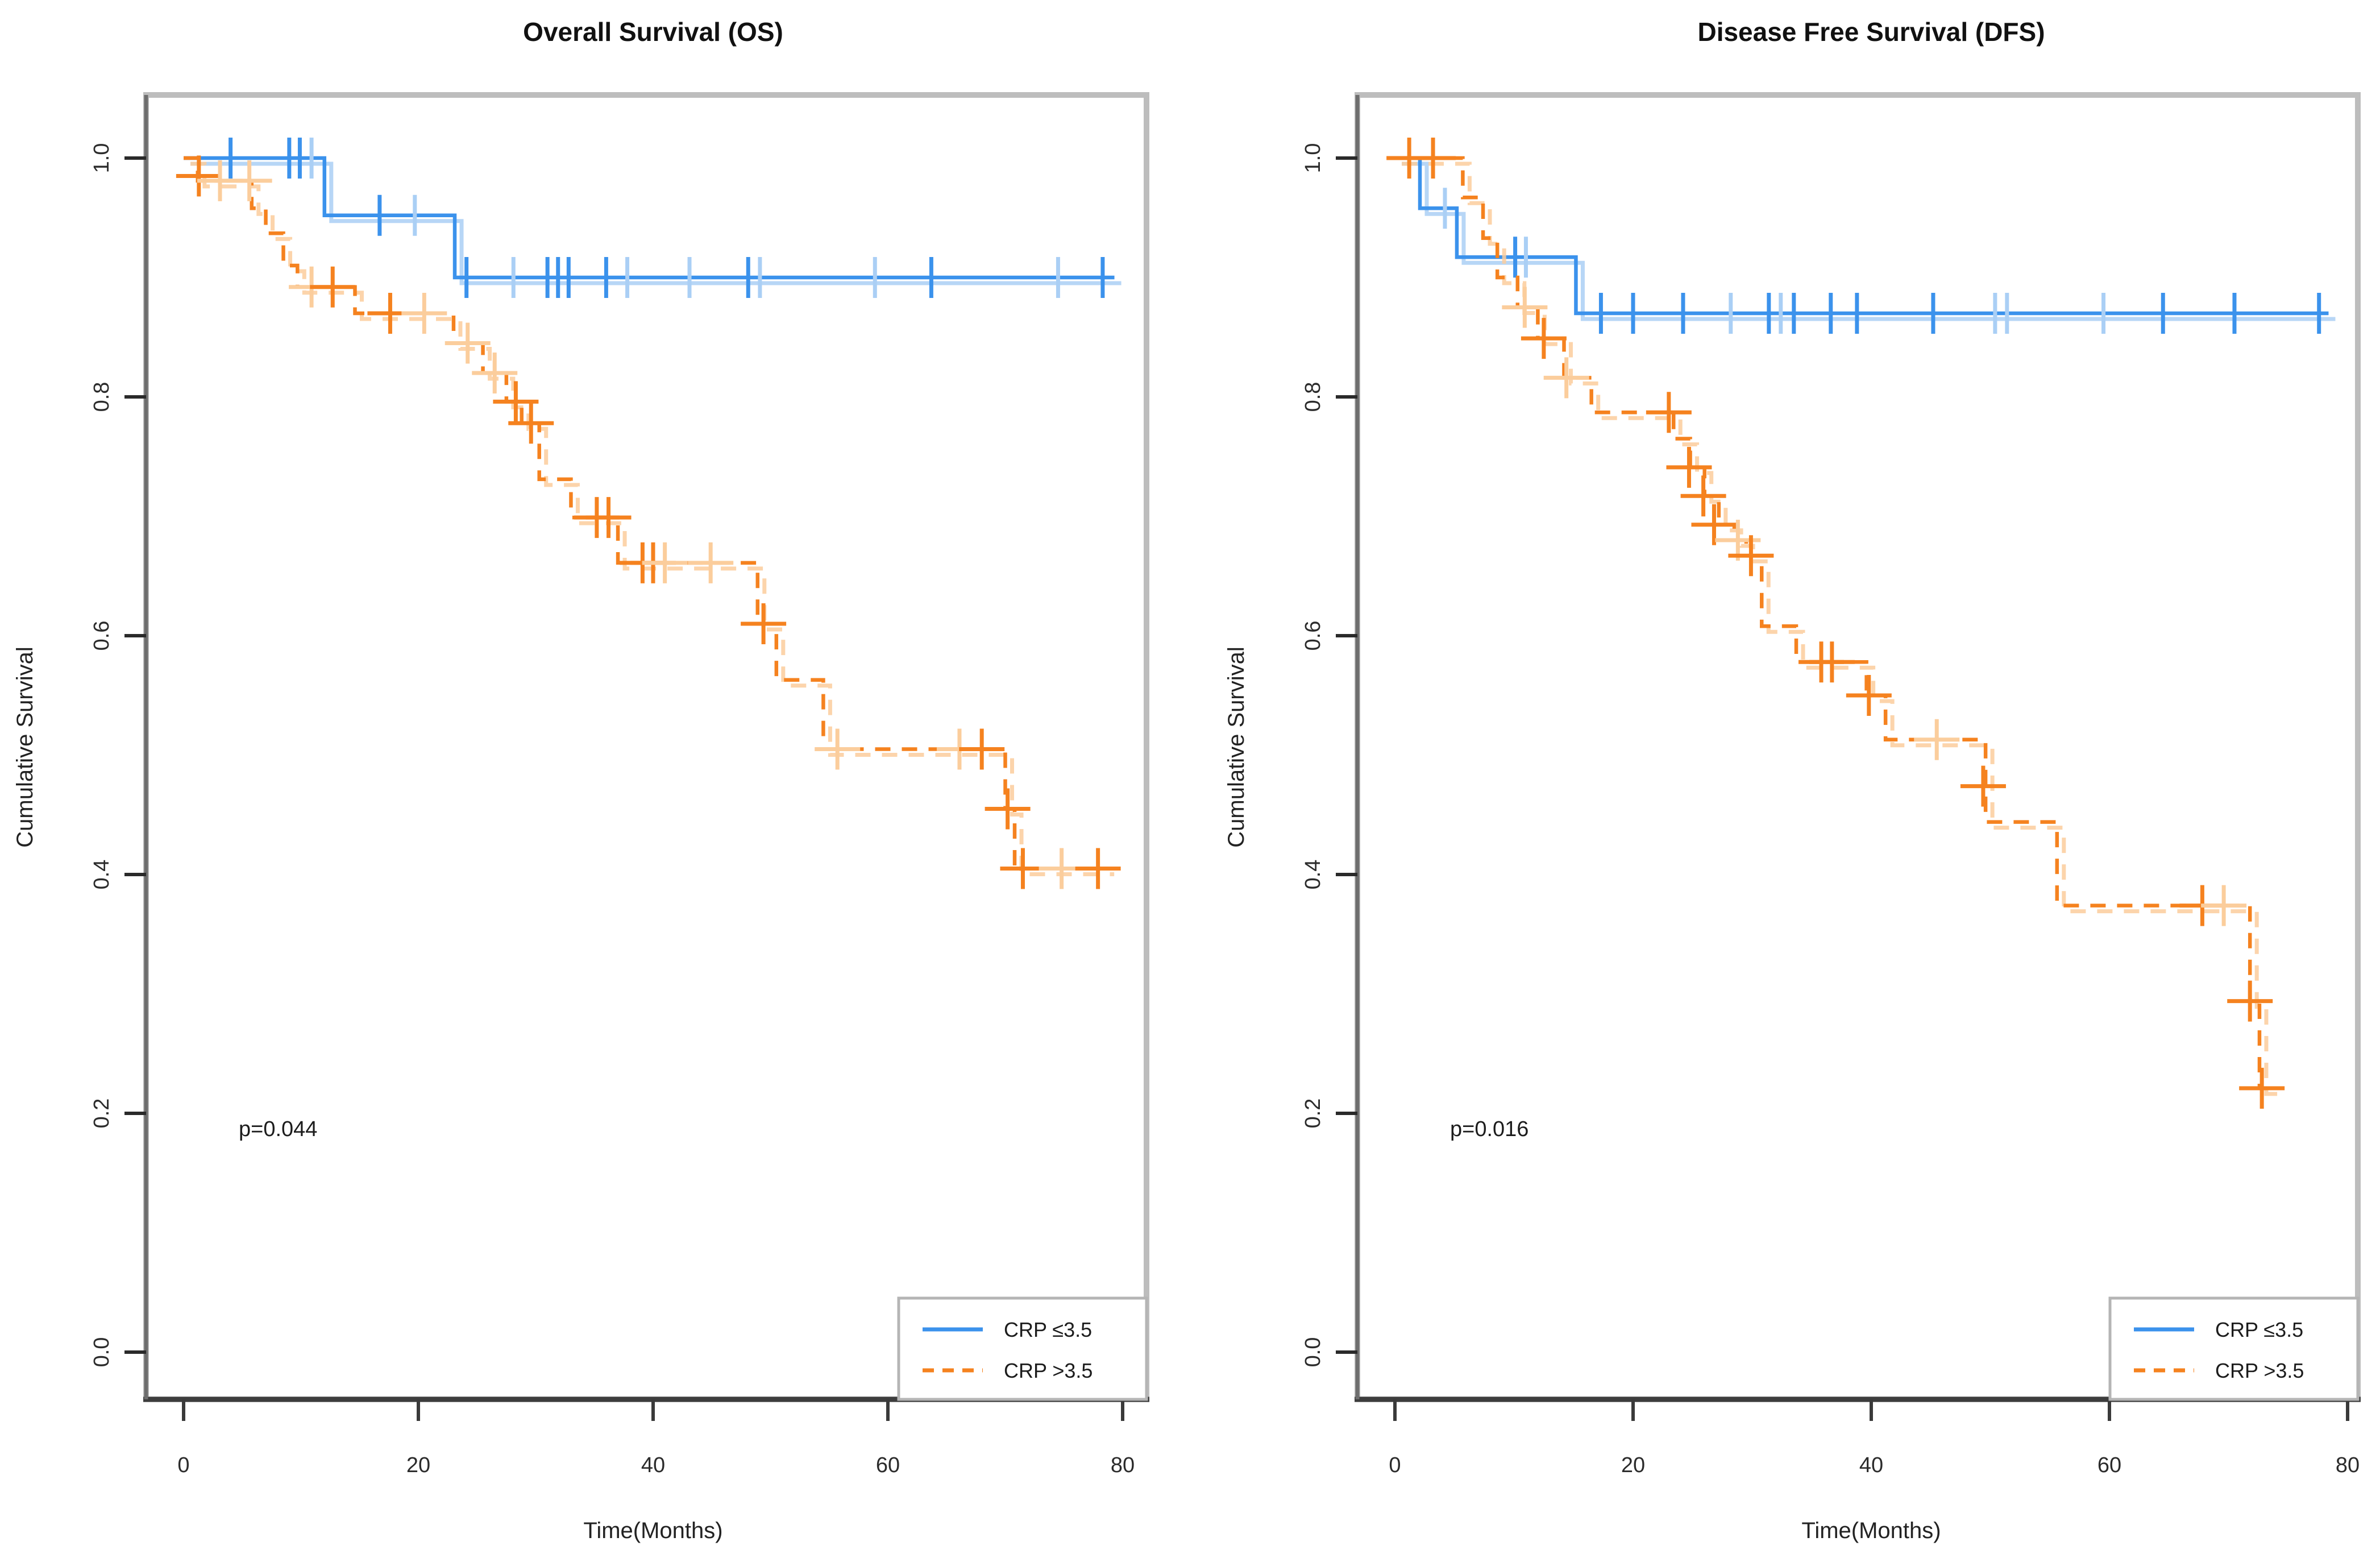  What do you see at coordinates (278, 1129) in the screenshot?
I see `p-value: p=0.044` at bounding box center [278, 1129].